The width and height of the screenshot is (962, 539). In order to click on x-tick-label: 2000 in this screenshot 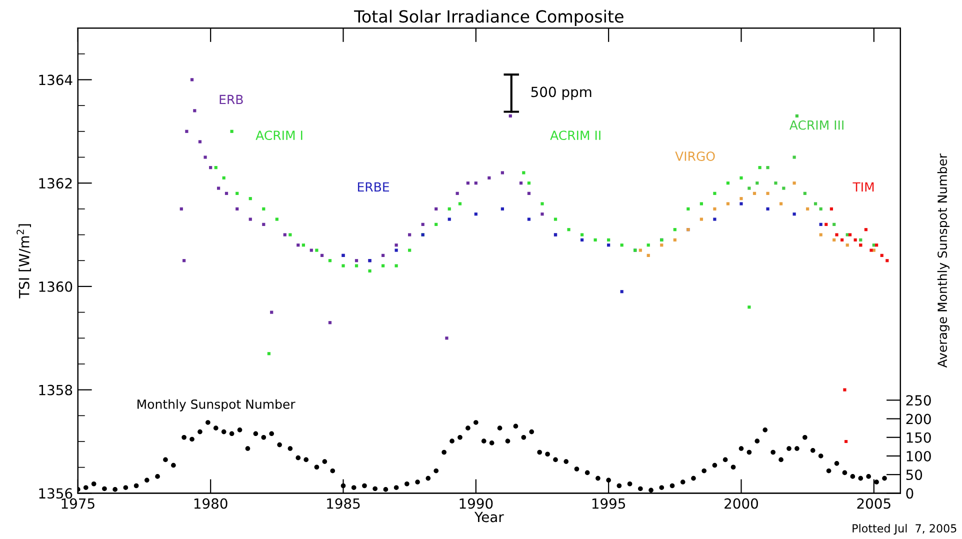, I will do `click(741, 503)`.